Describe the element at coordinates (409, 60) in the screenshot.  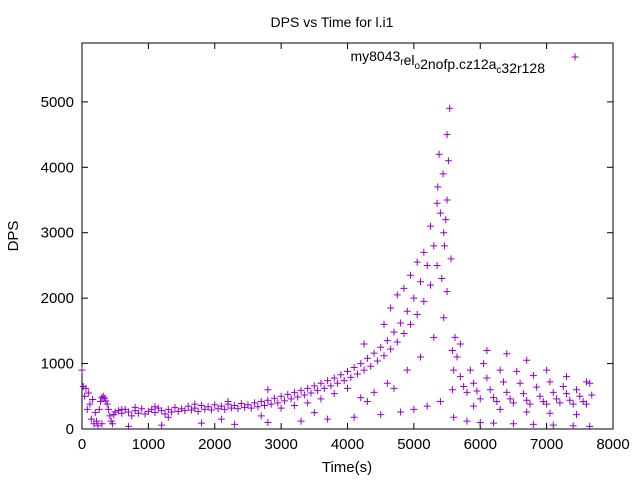
I see `legend-segment: el` at that location.